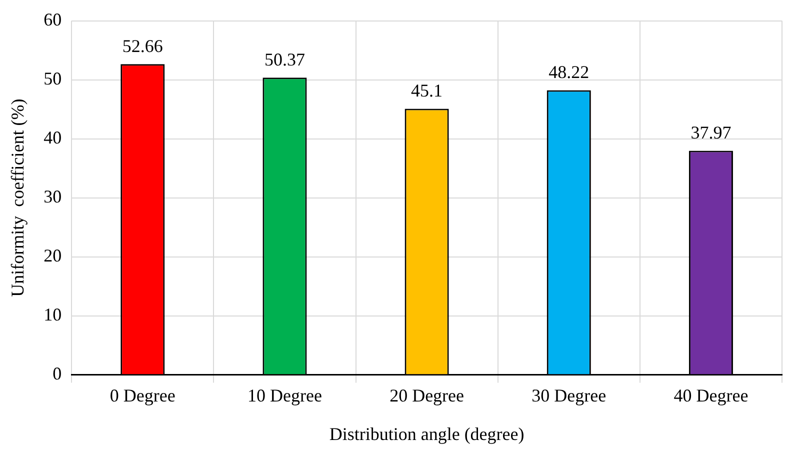 This screenshot has width=790, height=458. I want to click on y-tick-label: 50, so click(53, 78).